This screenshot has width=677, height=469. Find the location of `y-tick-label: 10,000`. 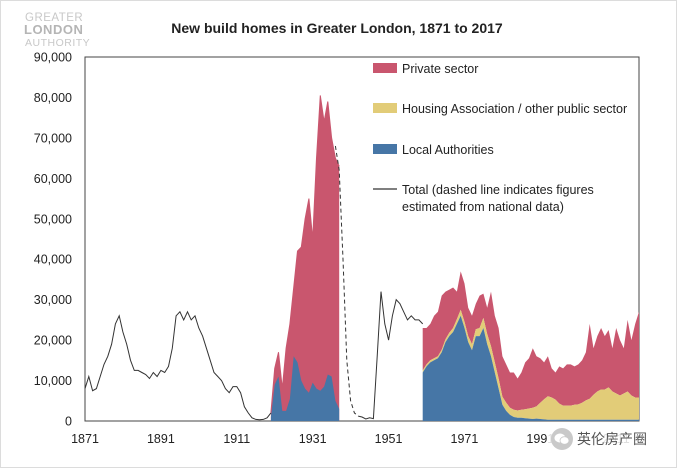

y-tick-label: 10,000 is located at coordinates (53, 381).